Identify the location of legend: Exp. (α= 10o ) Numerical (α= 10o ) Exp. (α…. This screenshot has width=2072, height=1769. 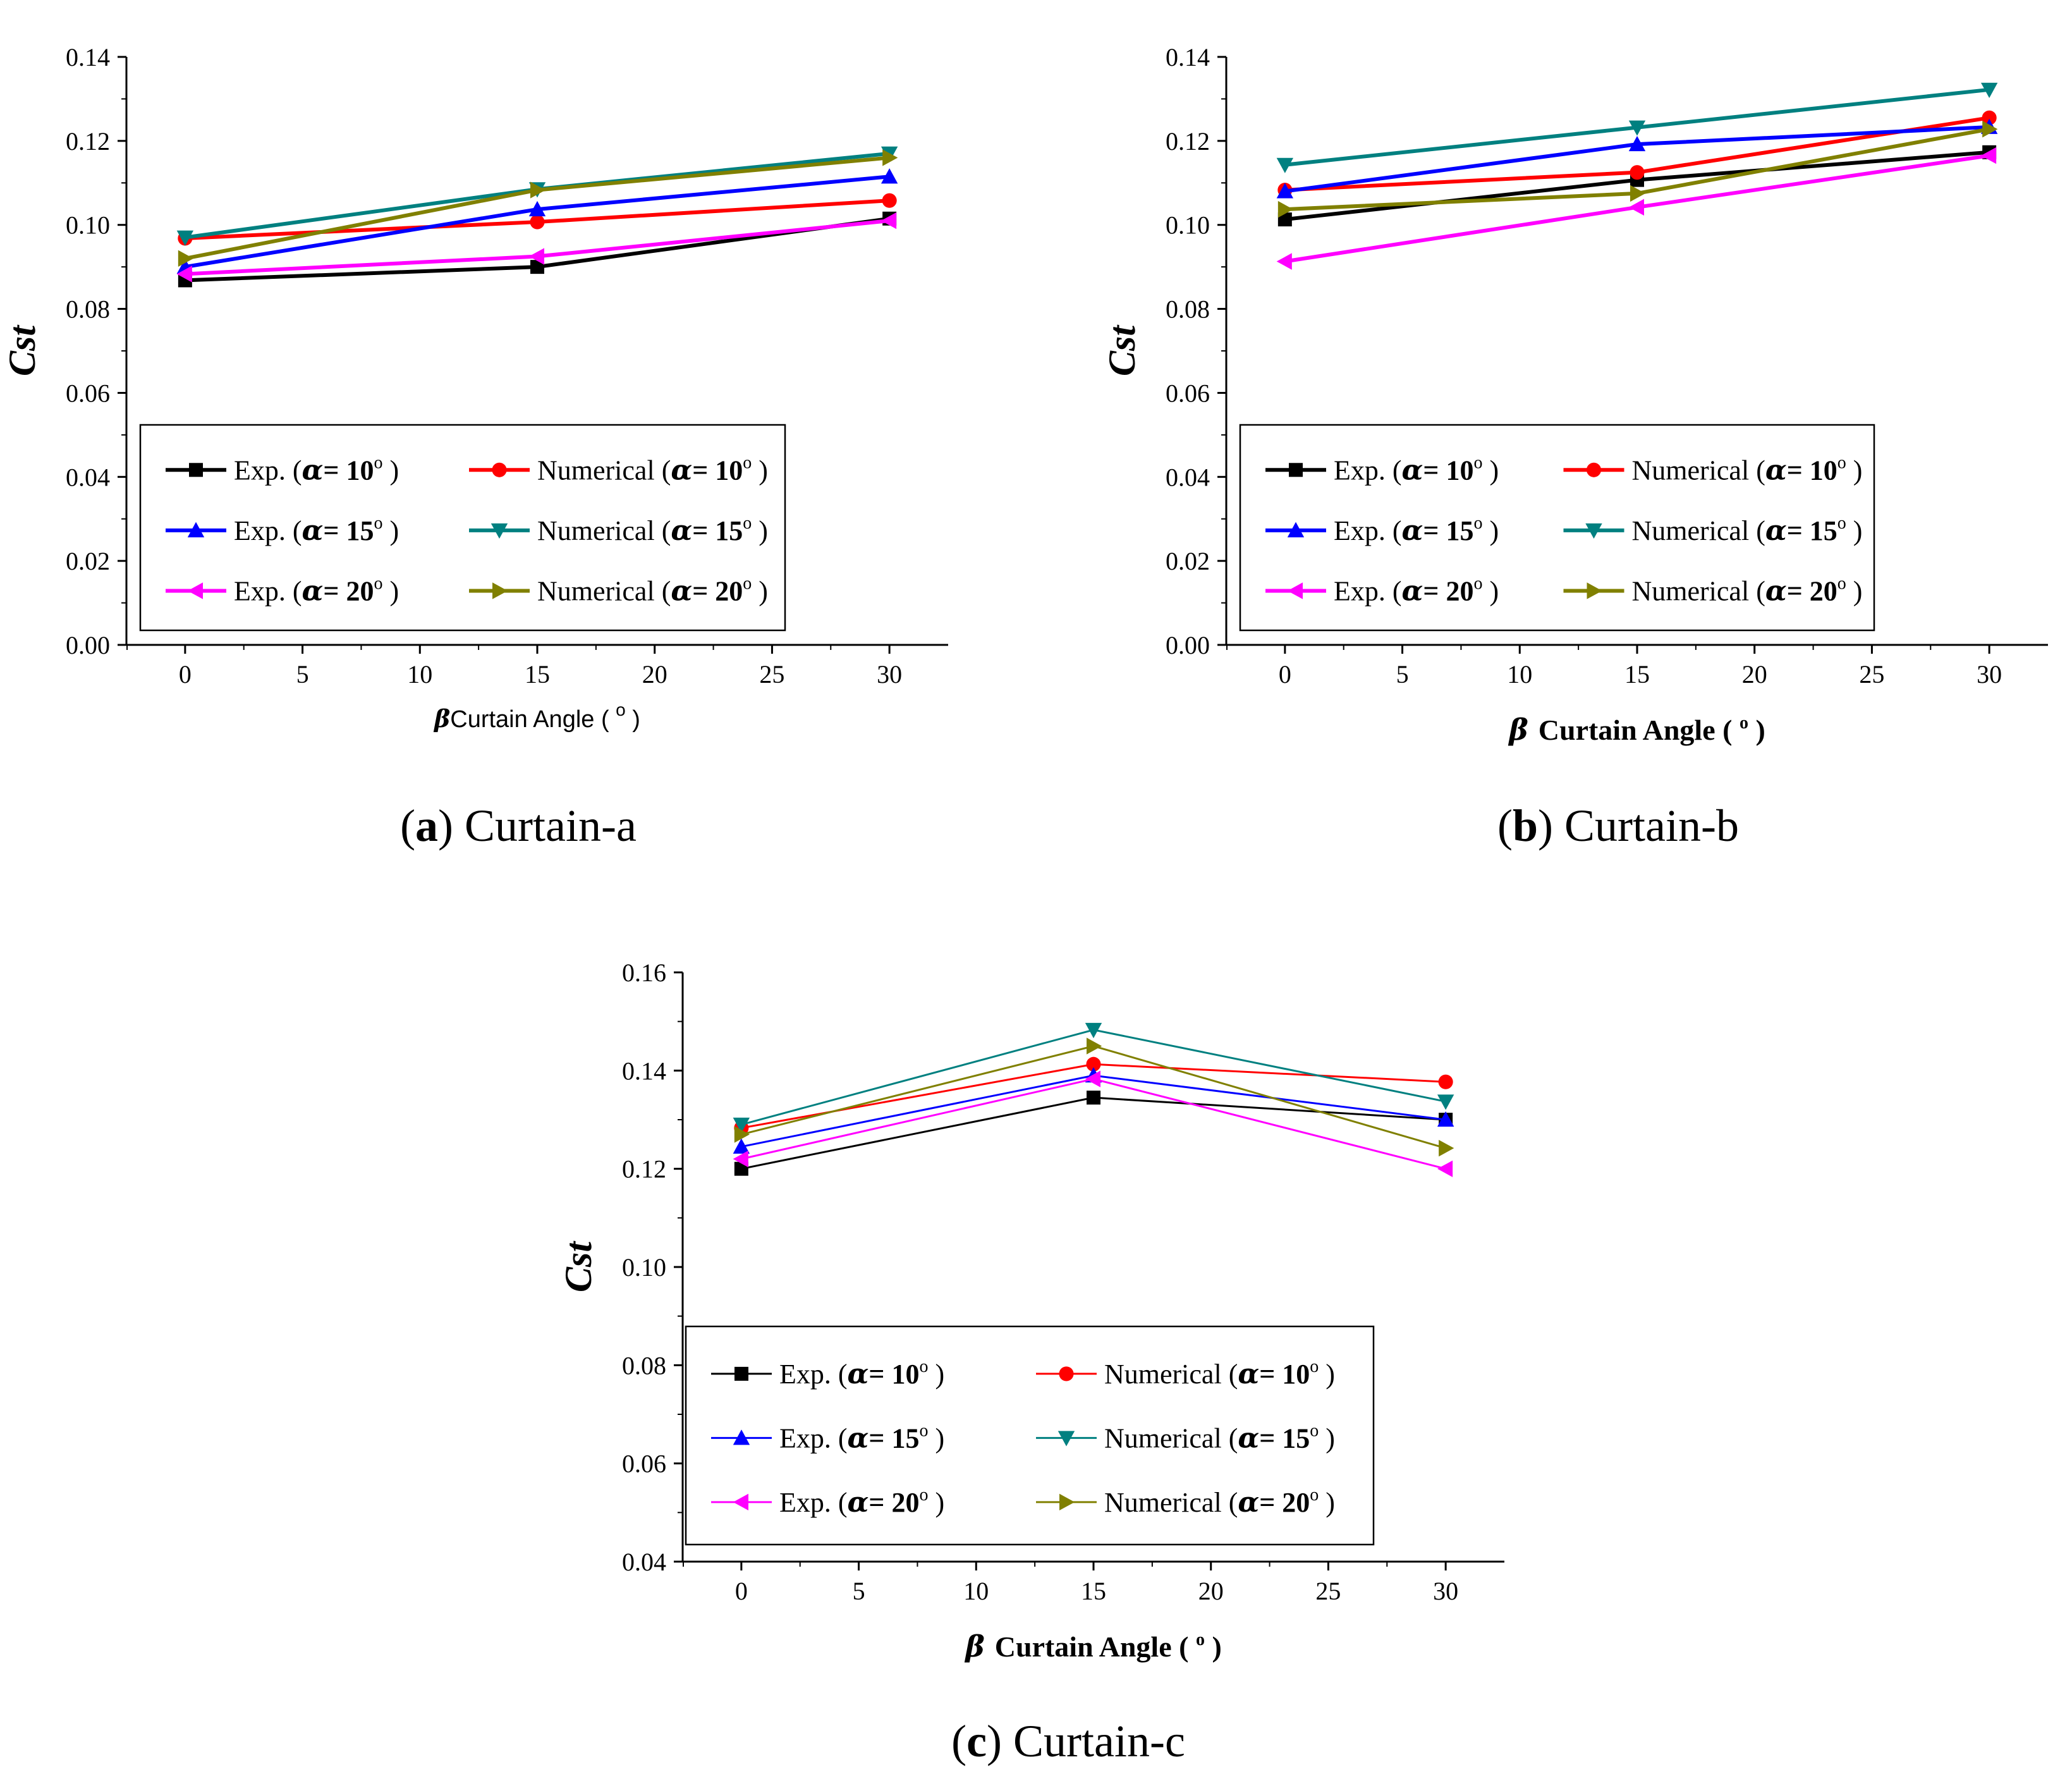
(1030, 1435).